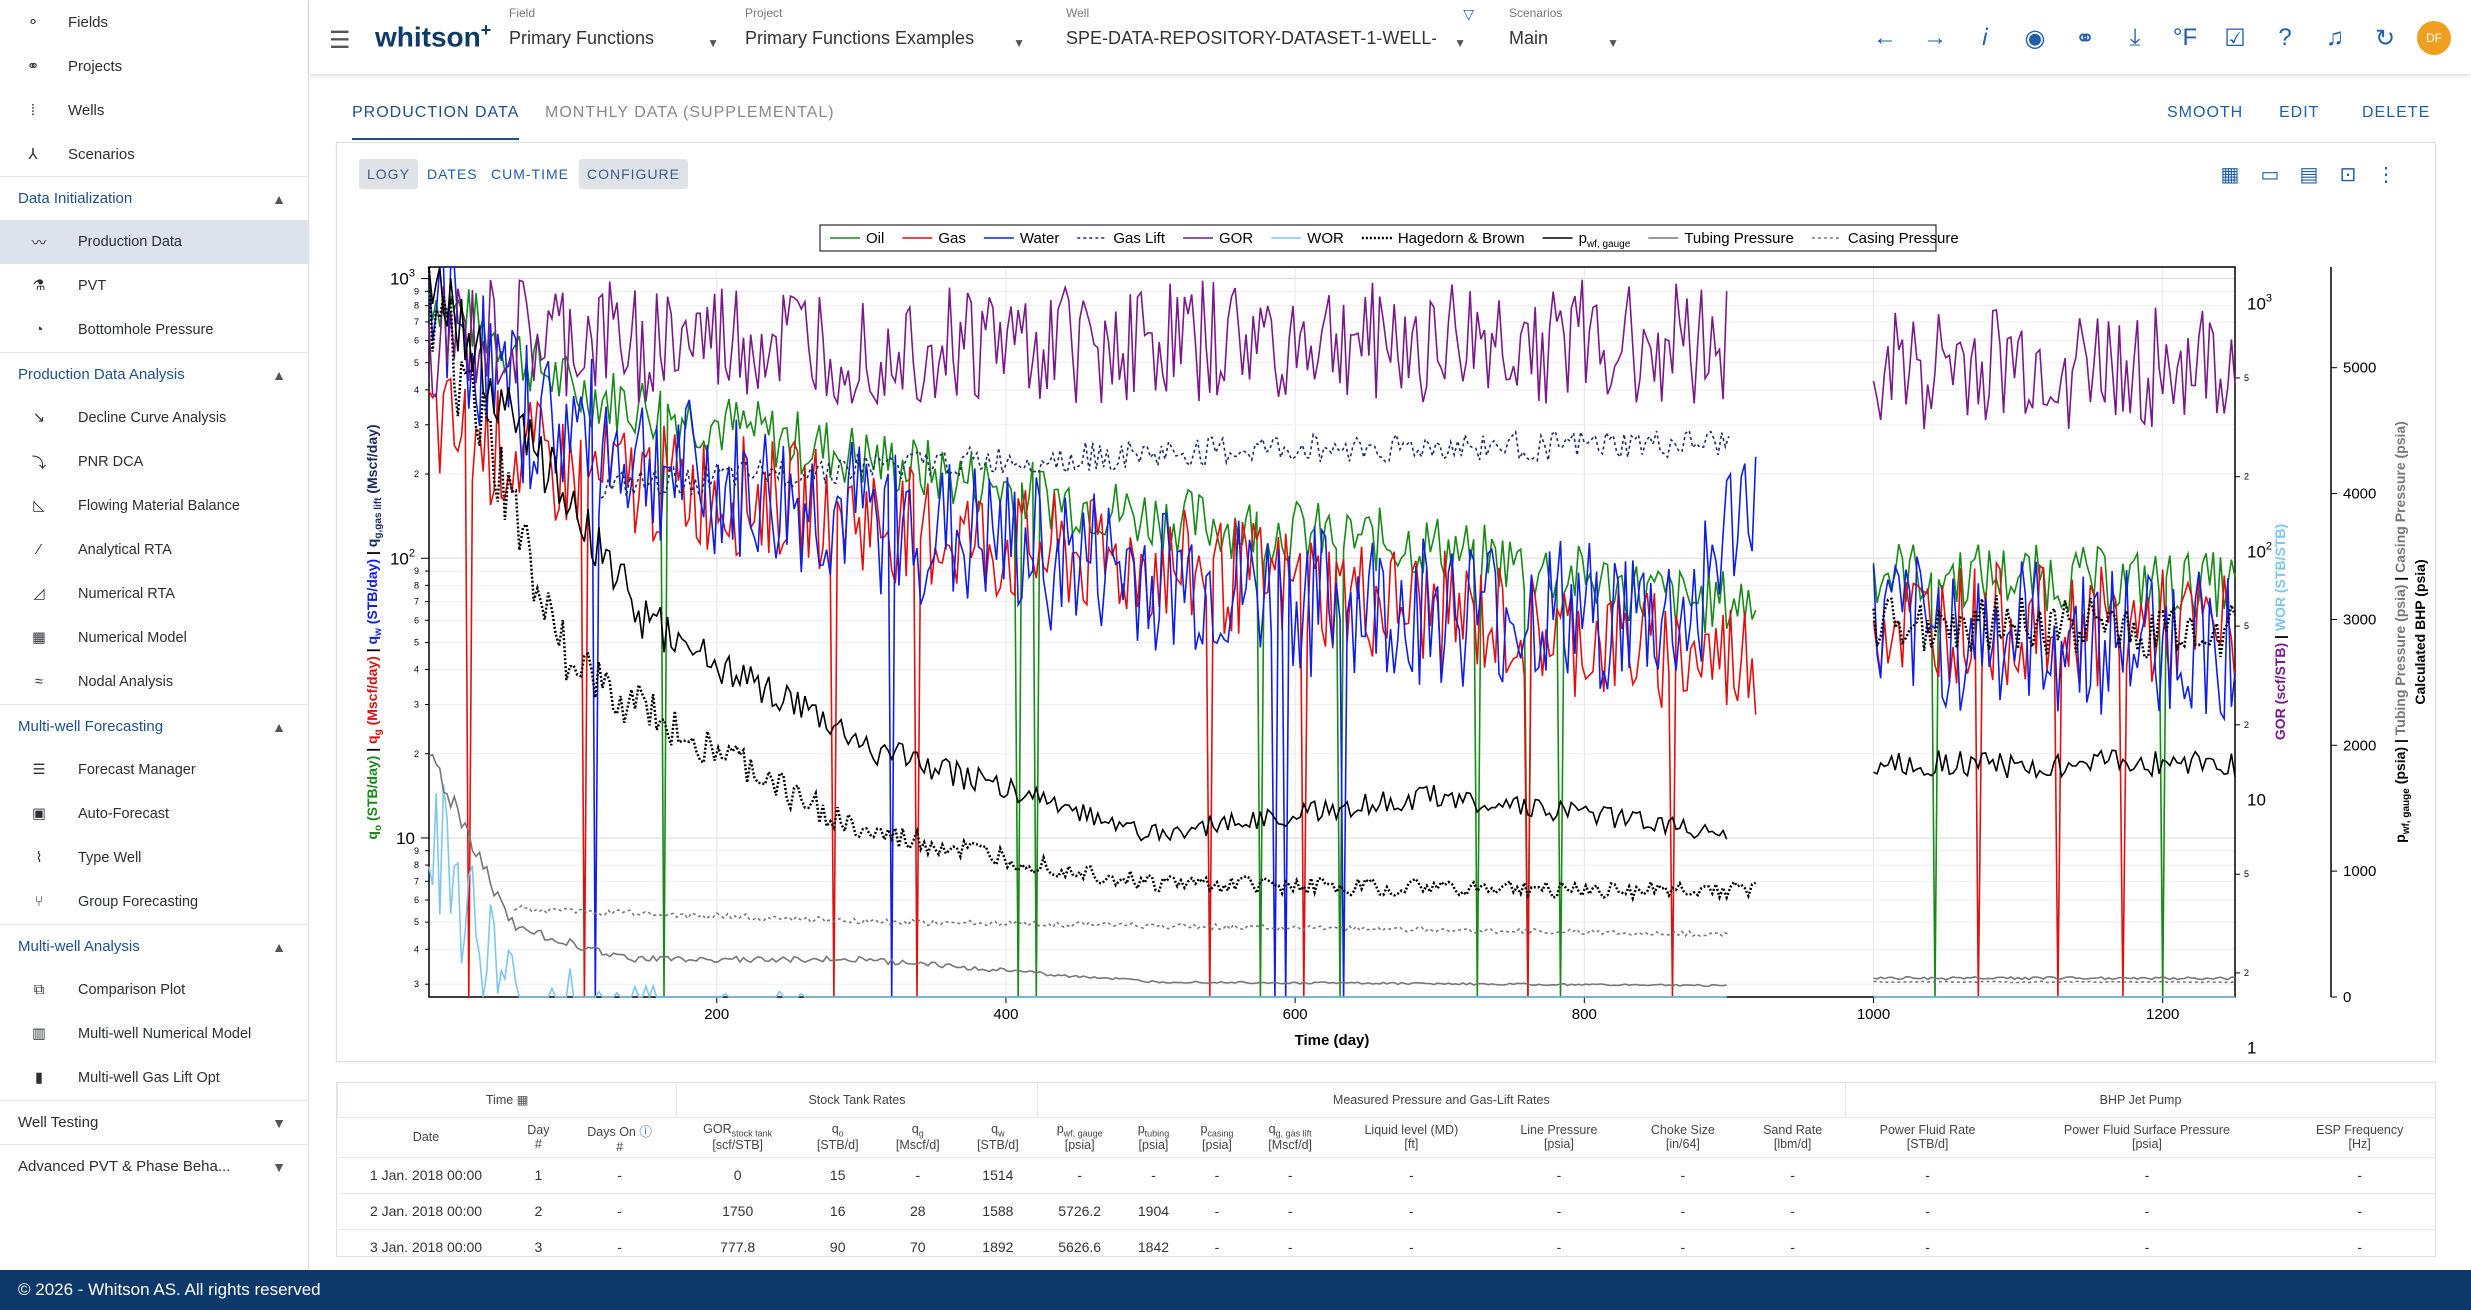  What do you see at coordinates (1564, 36) in the screenshot?
I see `scenarios-select: Scenarios Main ▼` at bounding box center [1564, 36].